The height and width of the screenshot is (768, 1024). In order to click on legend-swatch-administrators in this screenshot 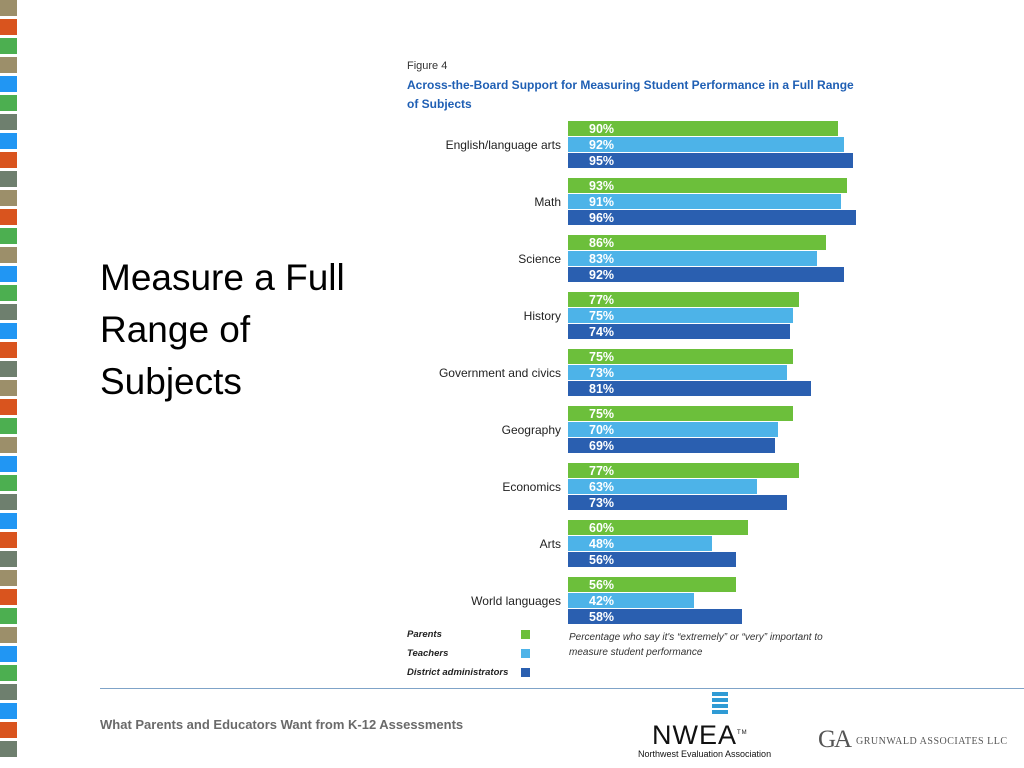, I will do `click(525, 672)`.